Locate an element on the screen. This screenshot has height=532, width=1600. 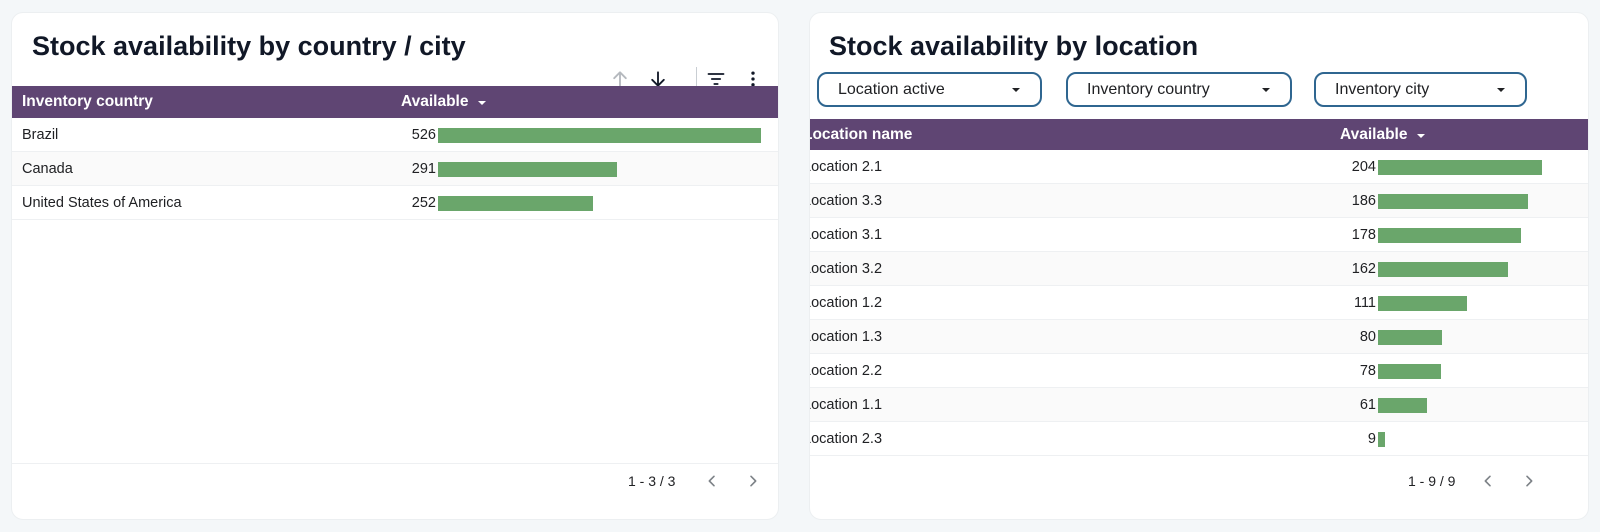
row-name: Location 3.1 is located at coordinates (846, 234).